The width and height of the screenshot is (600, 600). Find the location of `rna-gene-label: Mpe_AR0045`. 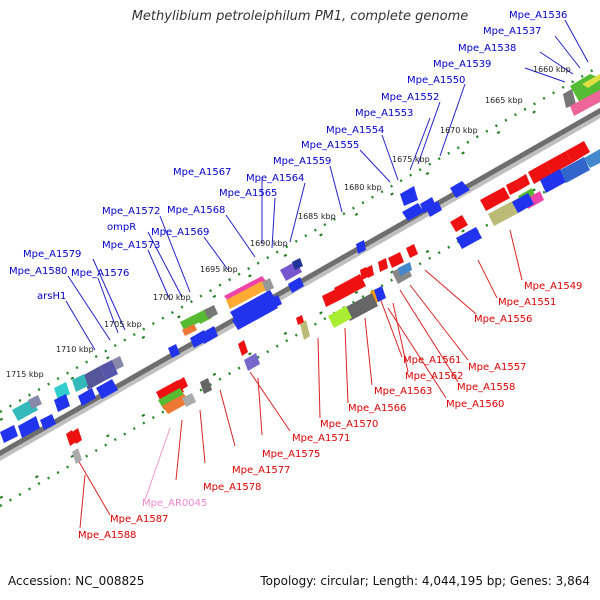

rna-gene-label: Mpe_AR0045 is located at coordinates (174, 503).